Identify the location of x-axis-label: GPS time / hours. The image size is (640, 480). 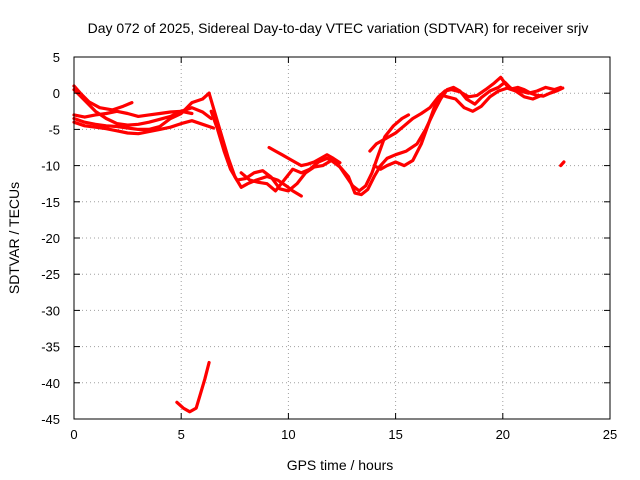
(340, 465).